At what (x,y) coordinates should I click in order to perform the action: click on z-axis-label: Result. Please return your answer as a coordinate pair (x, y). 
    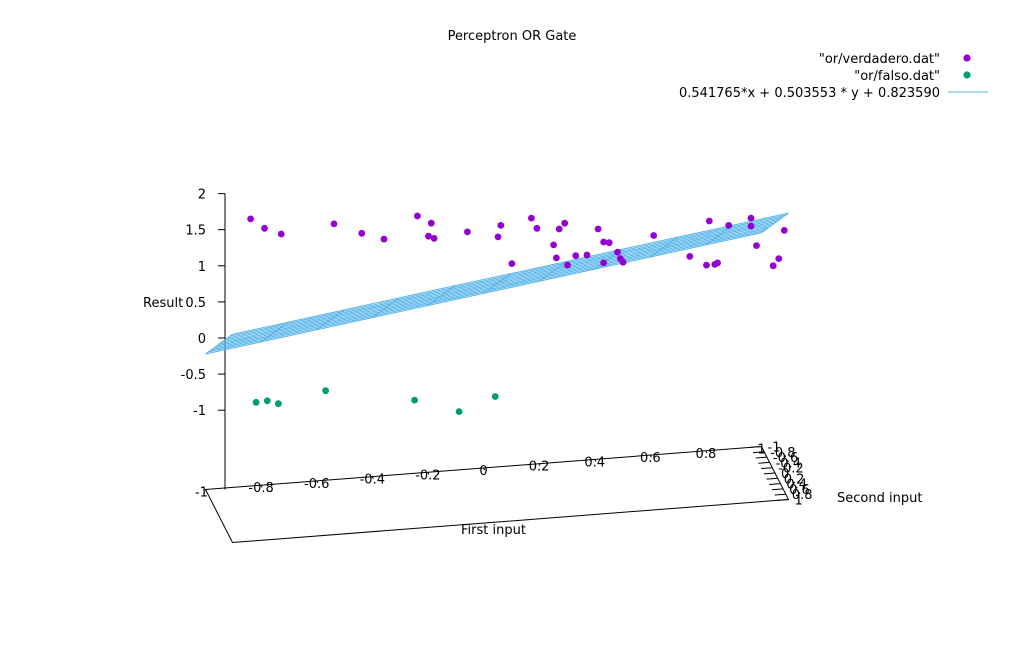
    Looking at the image, I should click on (163, 303).